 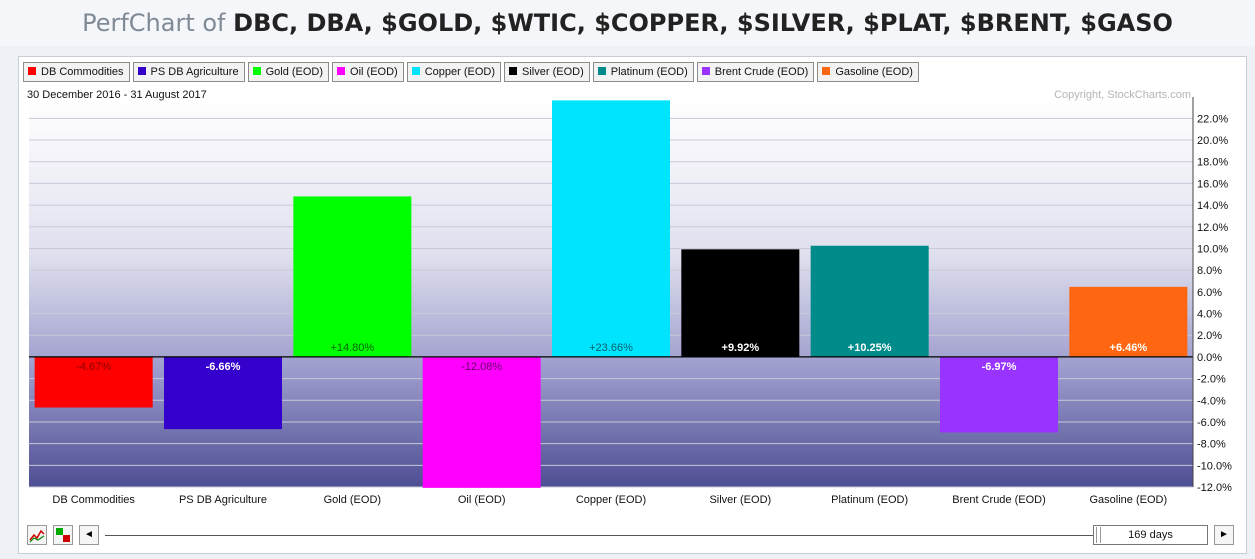 What do you see at coordinates (117, 95) in the screenshot?
I see `date-range: 30 December 2016 - 31 August 2017` at bounding box center [117, 95].